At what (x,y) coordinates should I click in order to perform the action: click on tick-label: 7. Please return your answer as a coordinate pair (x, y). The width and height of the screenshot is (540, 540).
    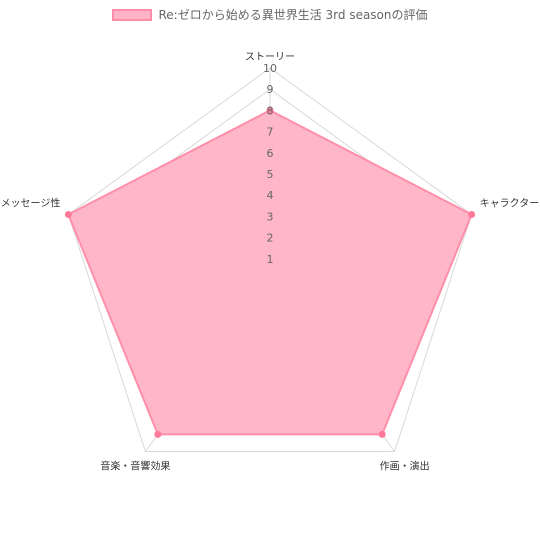
    Looking at the image, I should click on (270, 132).